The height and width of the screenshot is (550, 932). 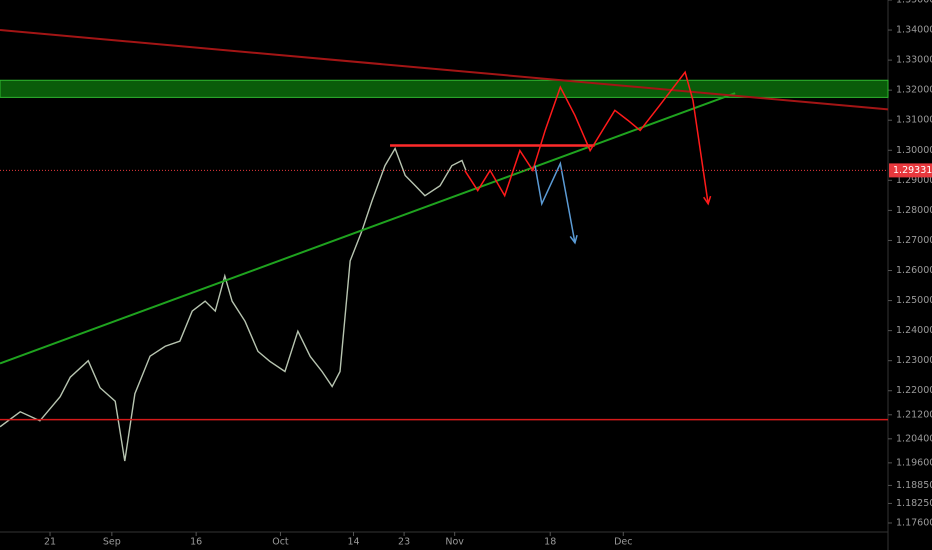 What do you see at coordinates (914, 210) in the screenshot?
I see `y-tick-label: 1.28000` at bounding box center [914, 210].